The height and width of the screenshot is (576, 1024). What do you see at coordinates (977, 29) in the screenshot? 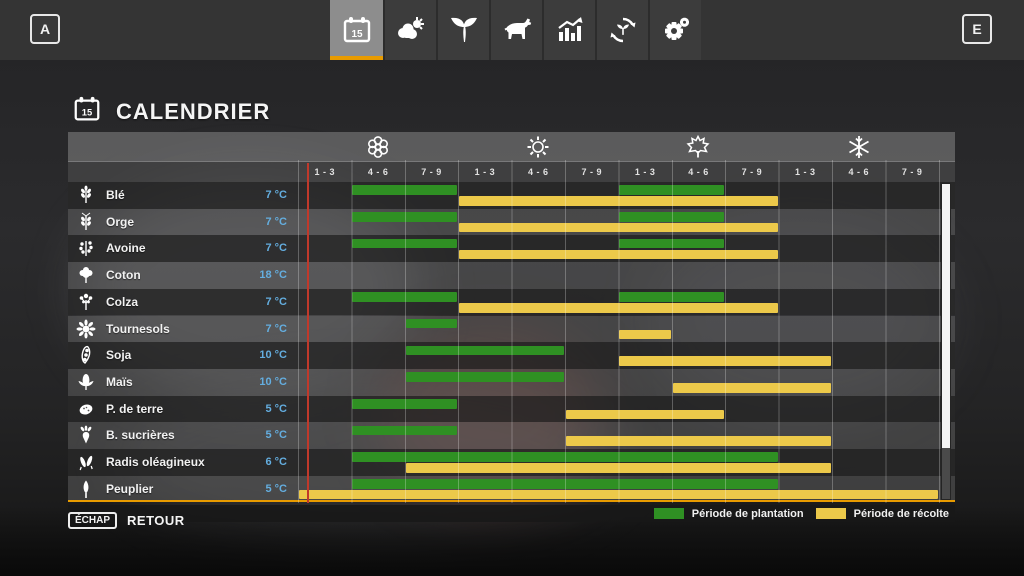
I see `key-hint-e: E` at bounding box center [977, 29].